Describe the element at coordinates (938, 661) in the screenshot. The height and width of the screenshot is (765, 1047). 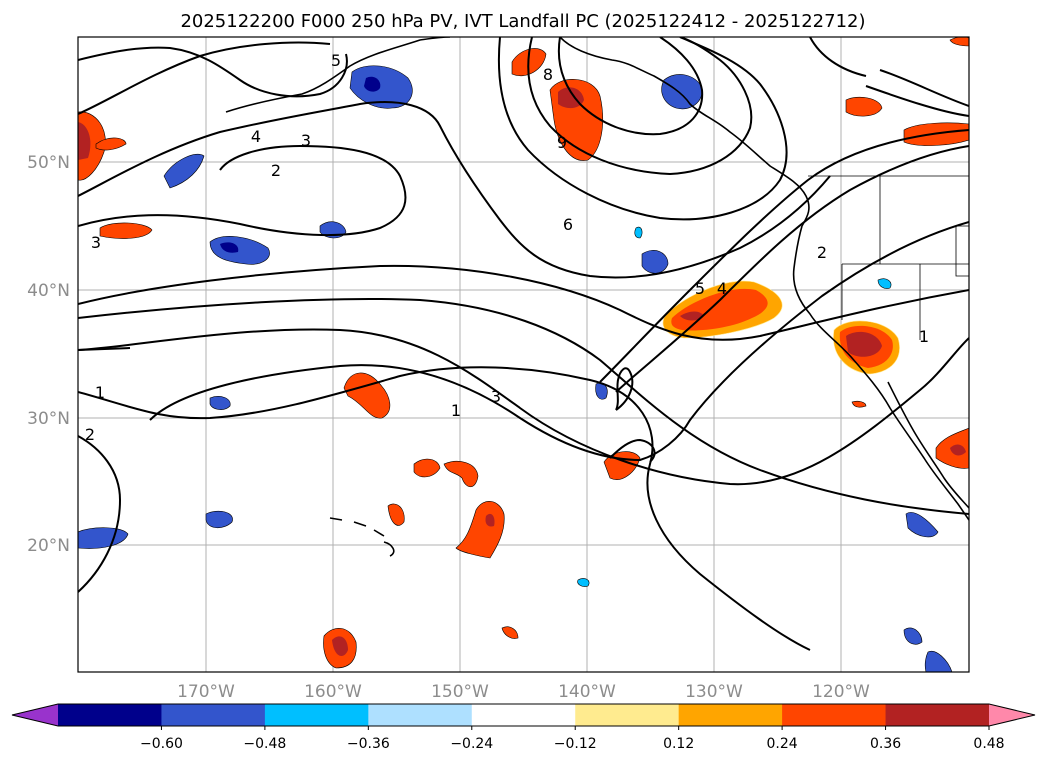
I see `blue-patch-113w` at that location.